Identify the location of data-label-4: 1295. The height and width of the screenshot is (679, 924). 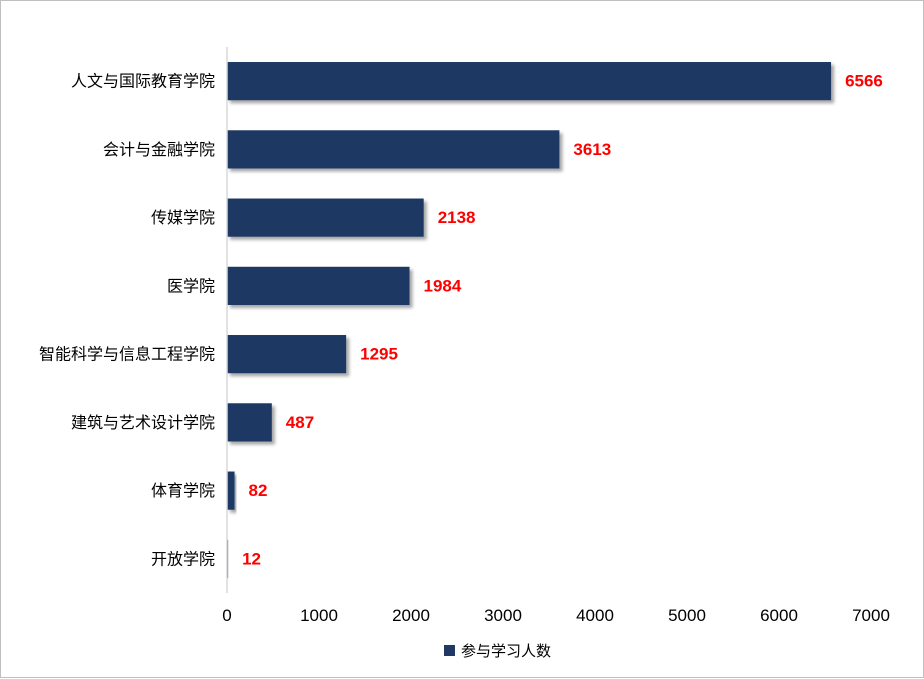
(379, 354).